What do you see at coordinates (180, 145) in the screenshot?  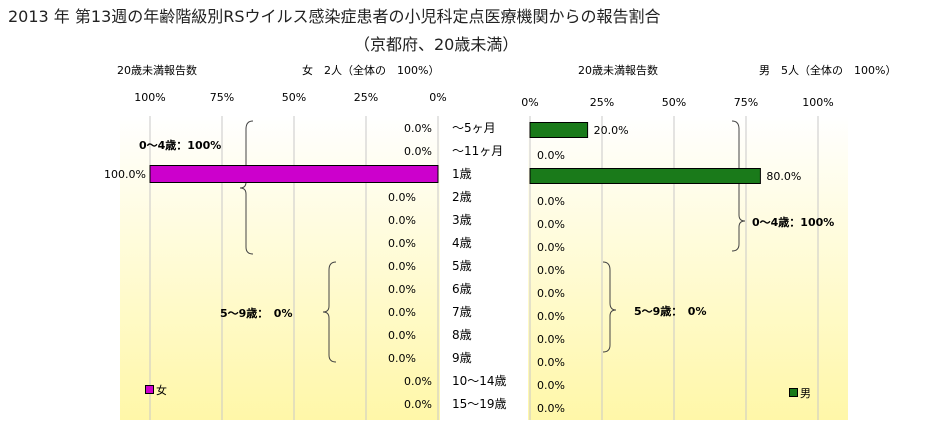 I see `female-group-label-0-4: 0～4歳：100%` at bounding box center [180, 145].